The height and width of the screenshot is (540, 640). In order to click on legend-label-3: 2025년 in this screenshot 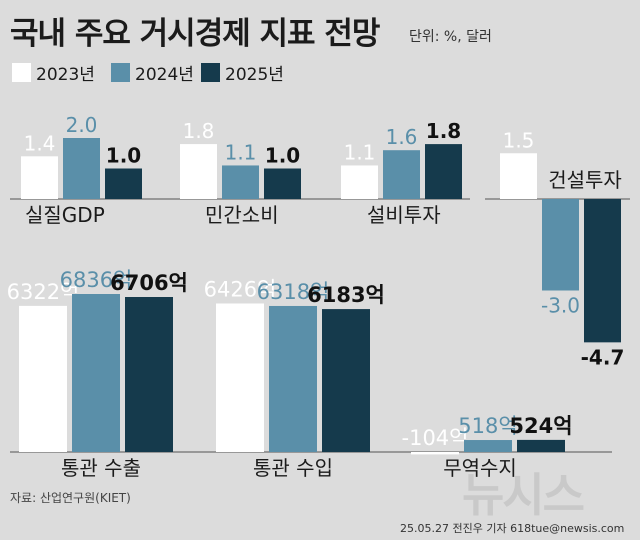, I will do `click(254, 75)`.